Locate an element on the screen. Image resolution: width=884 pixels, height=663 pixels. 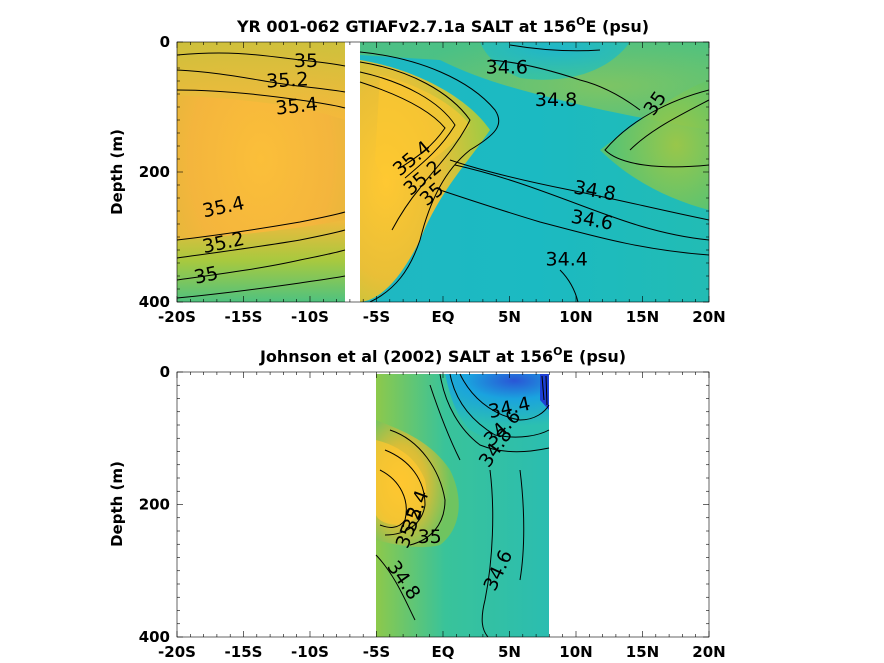
contour-label: 34.8 is located at coordinates (556, 100).